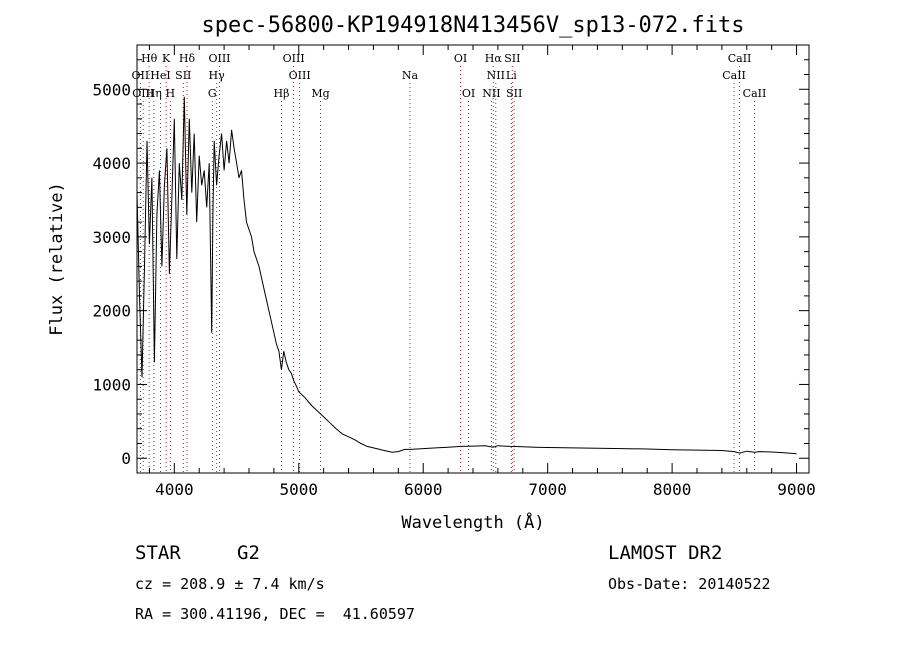  Describe the element at coordinates (158, 553) in the screenshot. I see `object-class: STAR` at that location.